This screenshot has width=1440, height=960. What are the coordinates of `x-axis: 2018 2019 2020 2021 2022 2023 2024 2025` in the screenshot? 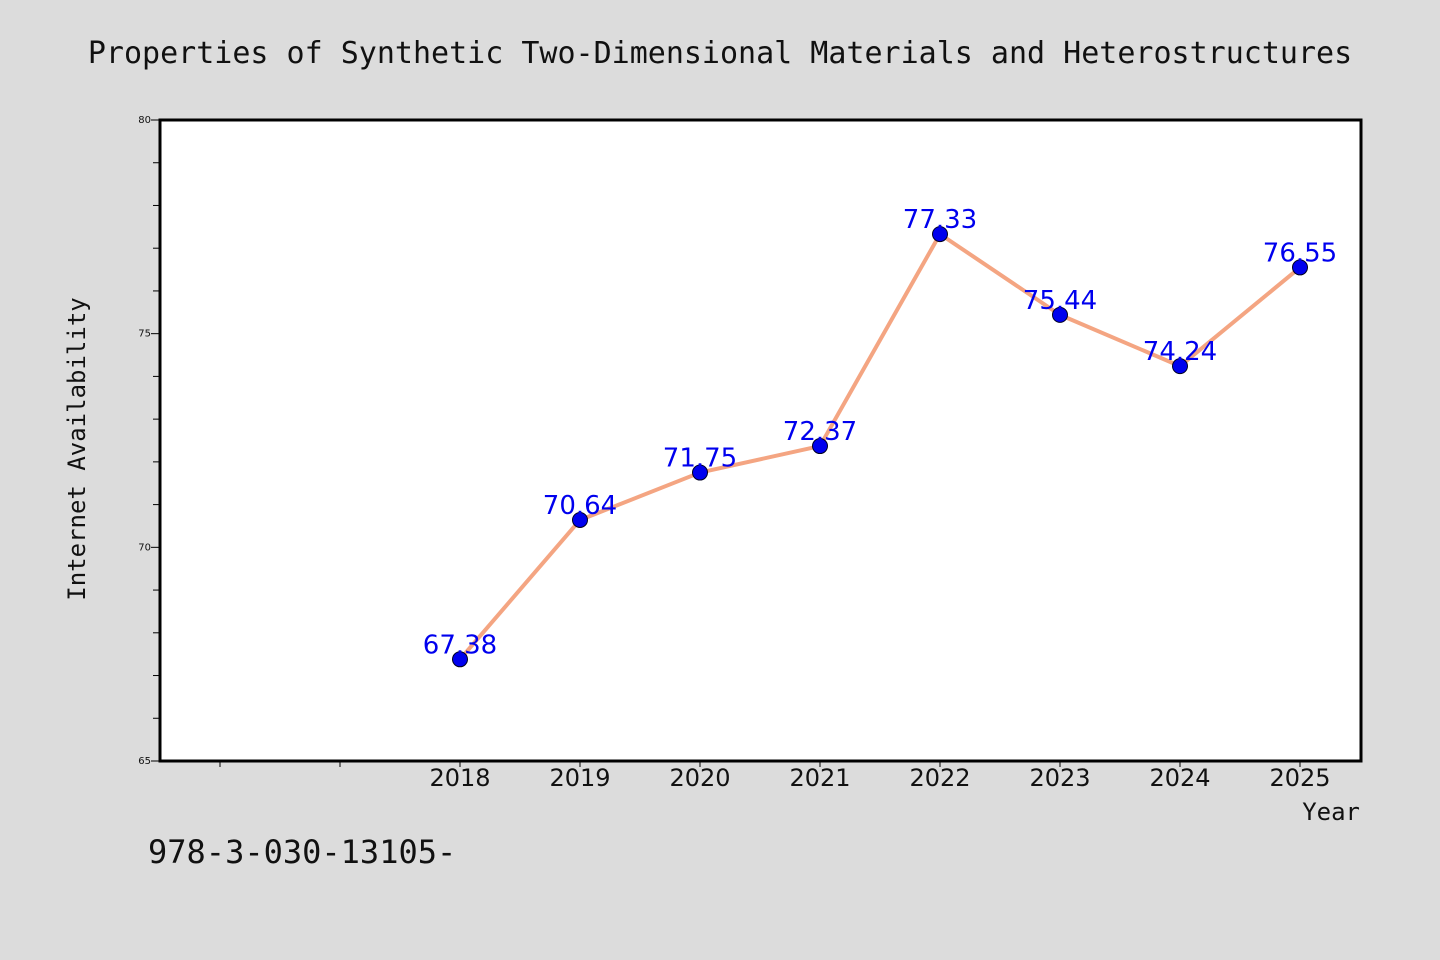 It's located at (775, 776).